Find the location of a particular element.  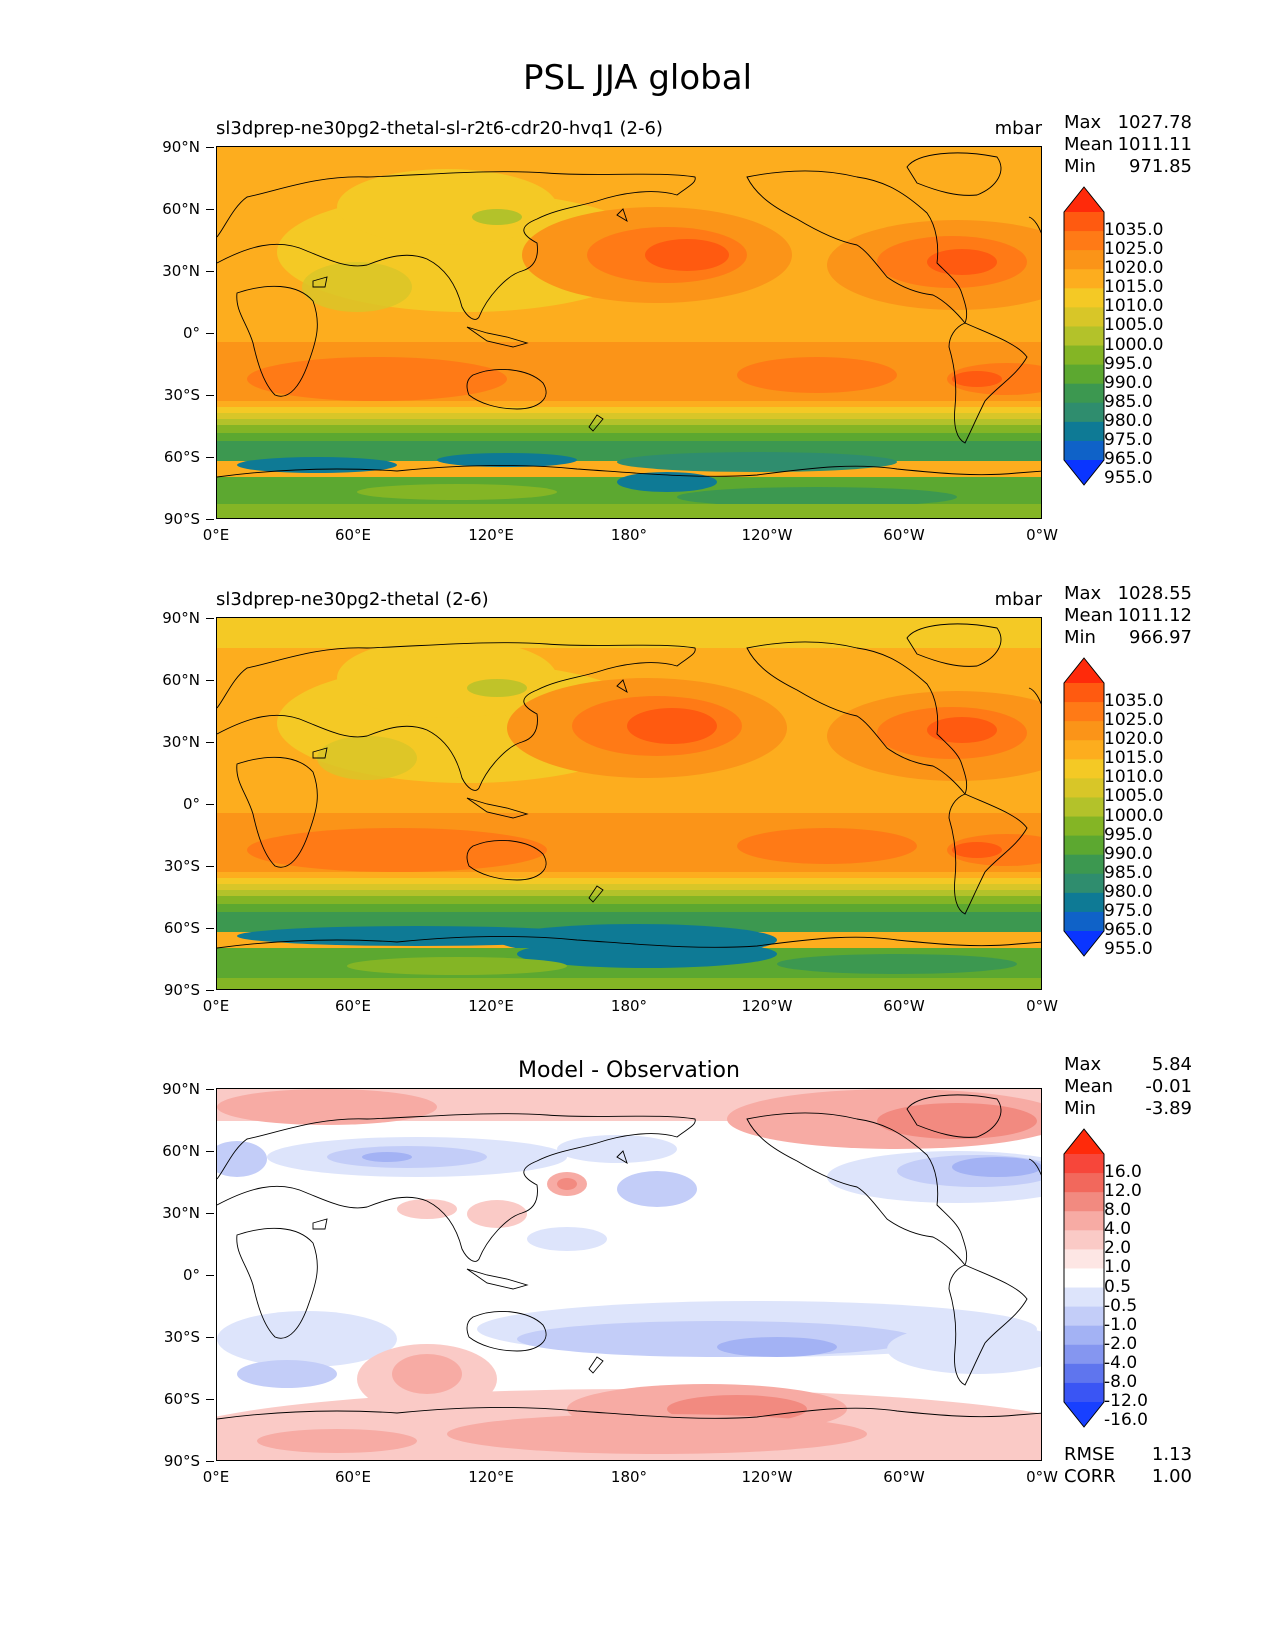

colorbar-tick-label: 1035.0 is located at coordinates (1134, 230).